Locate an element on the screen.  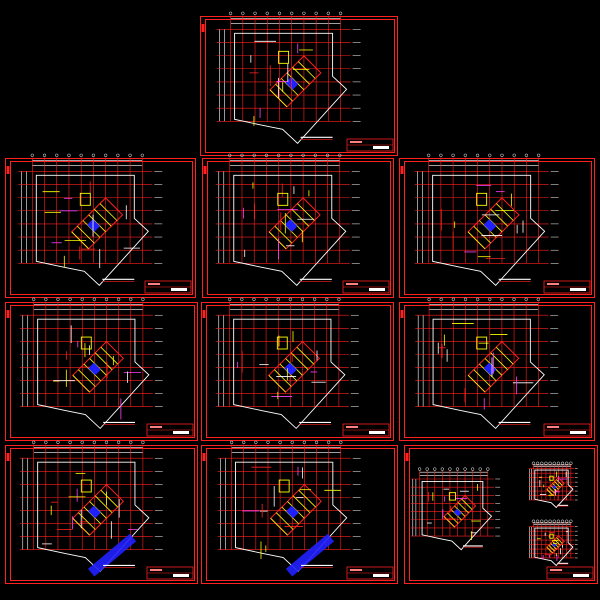
hatch is located at coordinates (310, 555).